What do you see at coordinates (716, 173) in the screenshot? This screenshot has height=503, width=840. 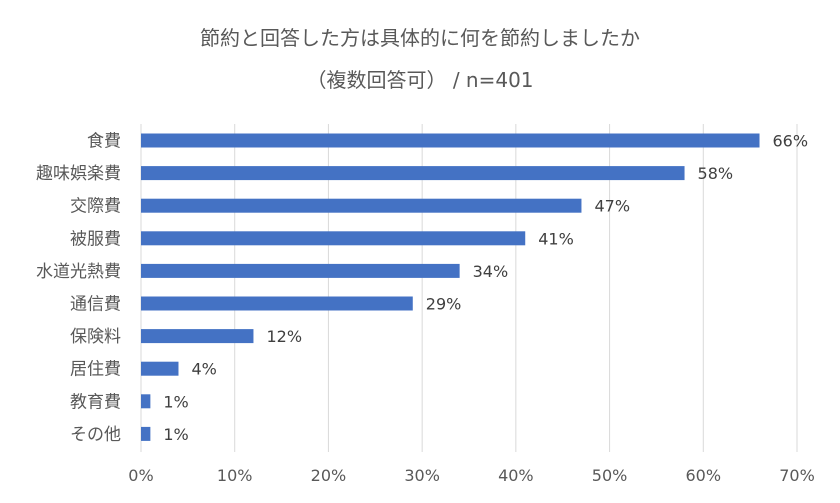 I see `data-label: 58%` at bounding box center [716, 173].